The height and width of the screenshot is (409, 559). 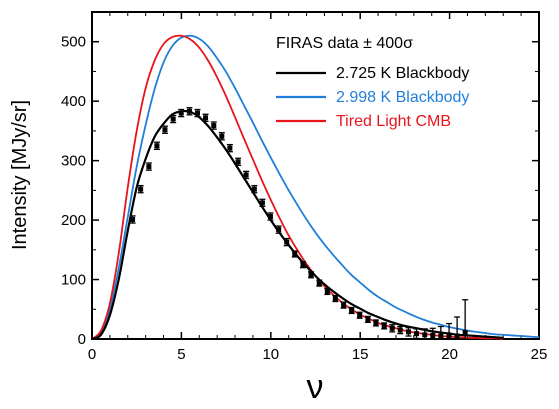 What do you see at coordinates (73, 220) in the screenshot?
I see `y-tick-label: 200` at bounding box center [73, 220].